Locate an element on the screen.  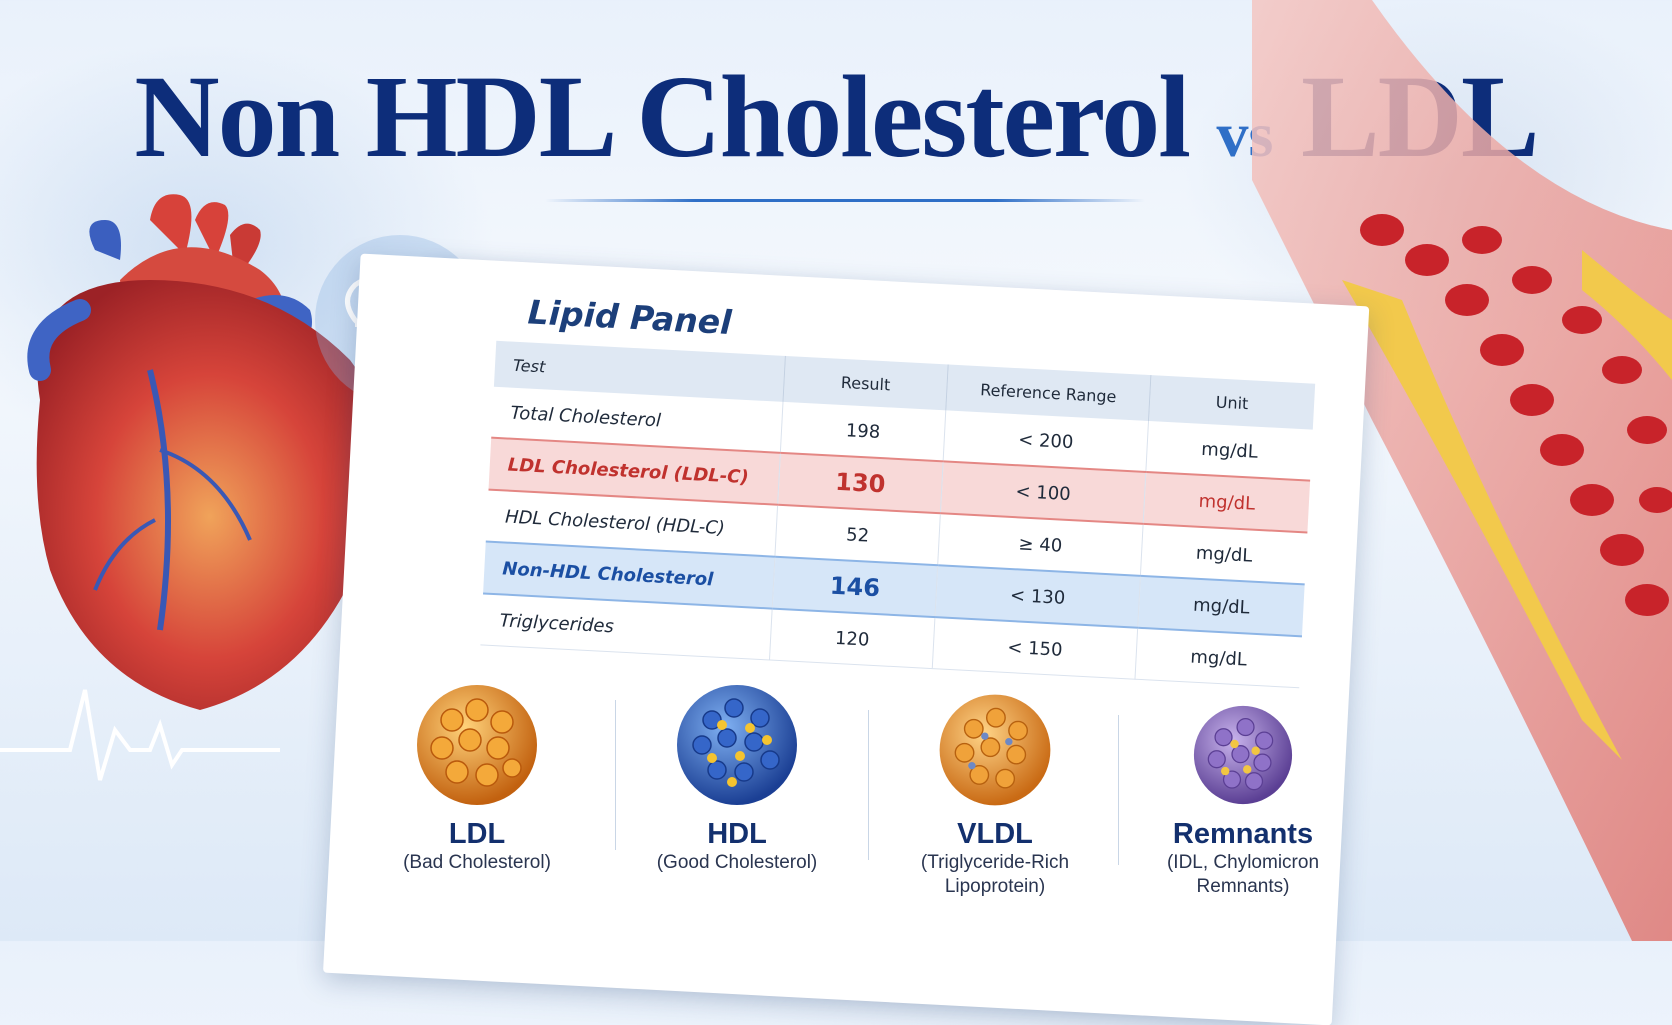
particle-desc-line2: Remnants) is located at coordinates (1243, 886).